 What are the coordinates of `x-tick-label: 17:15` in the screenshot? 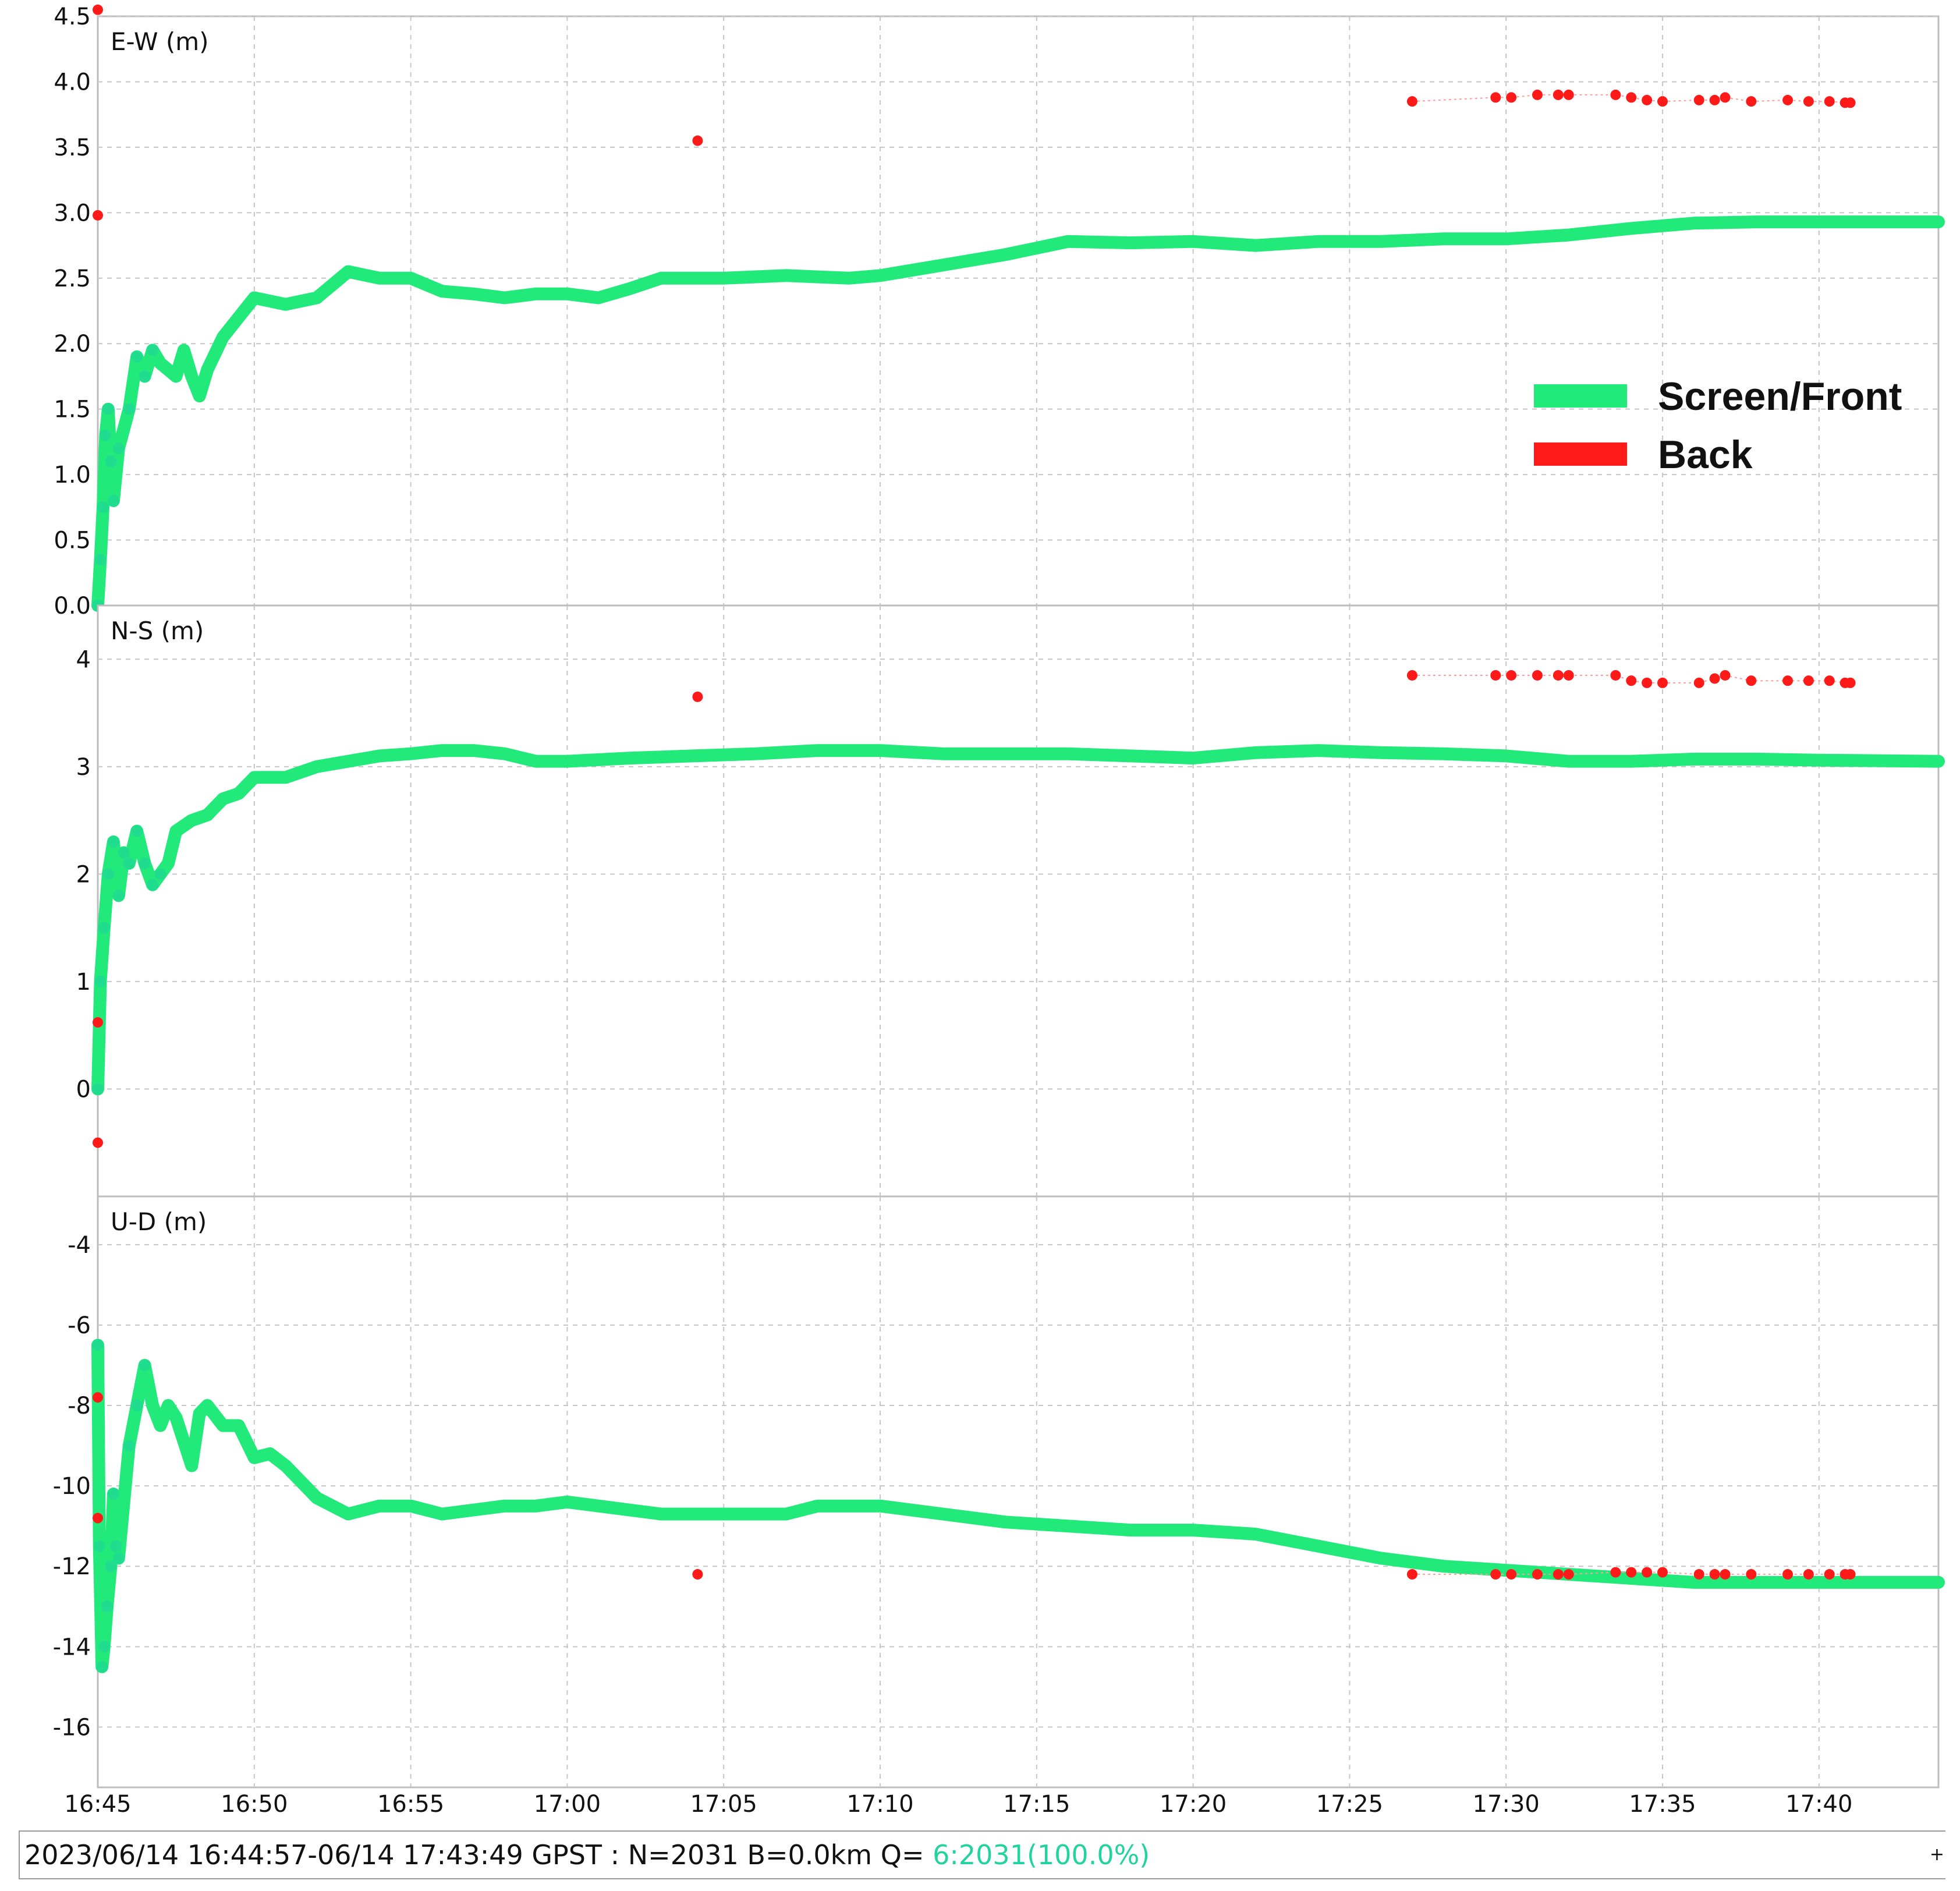 It's located at (1036, 1804).